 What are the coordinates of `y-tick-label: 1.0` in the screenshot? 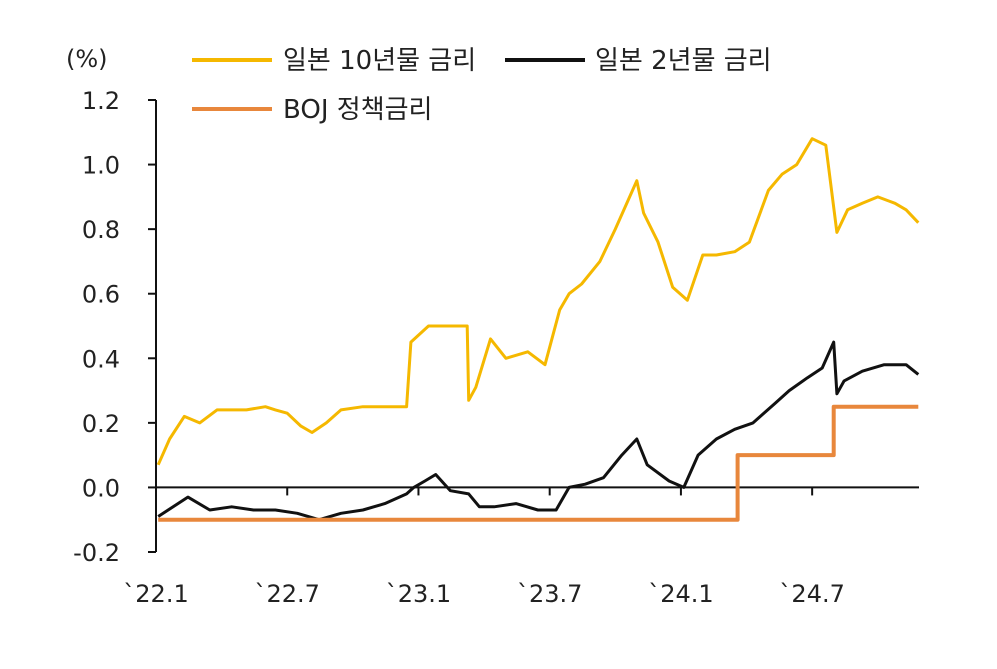 It's located at (101, 166).